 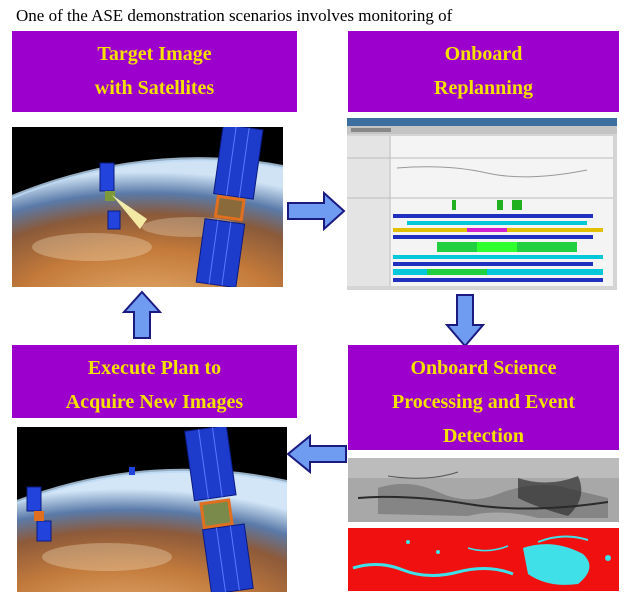 What do you see at coordinates (147, 207) in the screenshot?
I see `satellite-earth-image-top` at bounding box center [147, 207].